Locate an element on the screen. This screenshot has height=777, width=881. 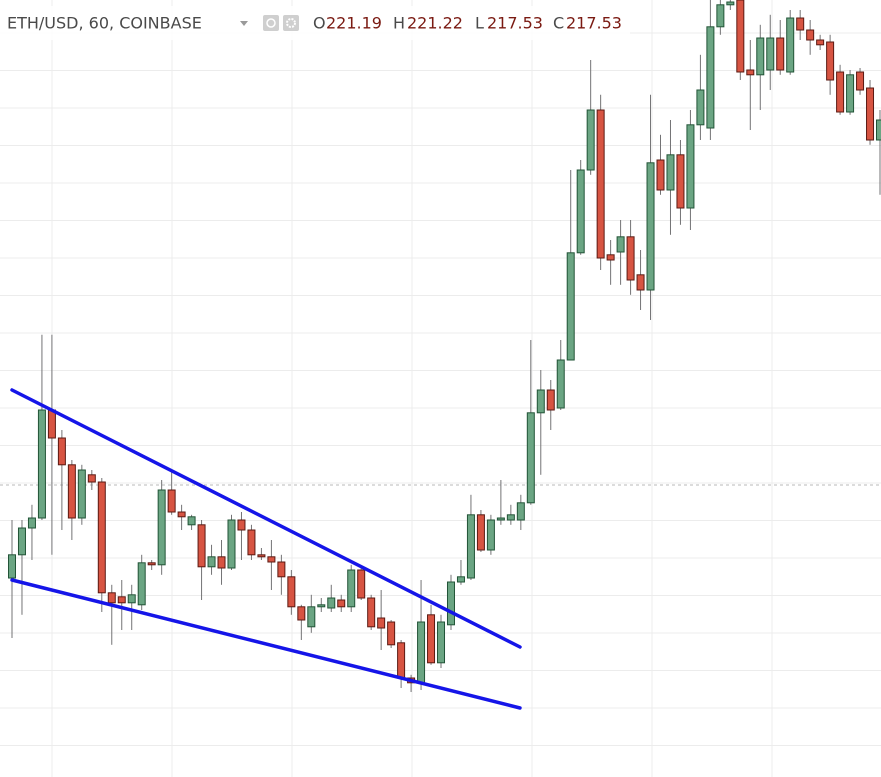
settings-icon is located at coordinates (291, 23).